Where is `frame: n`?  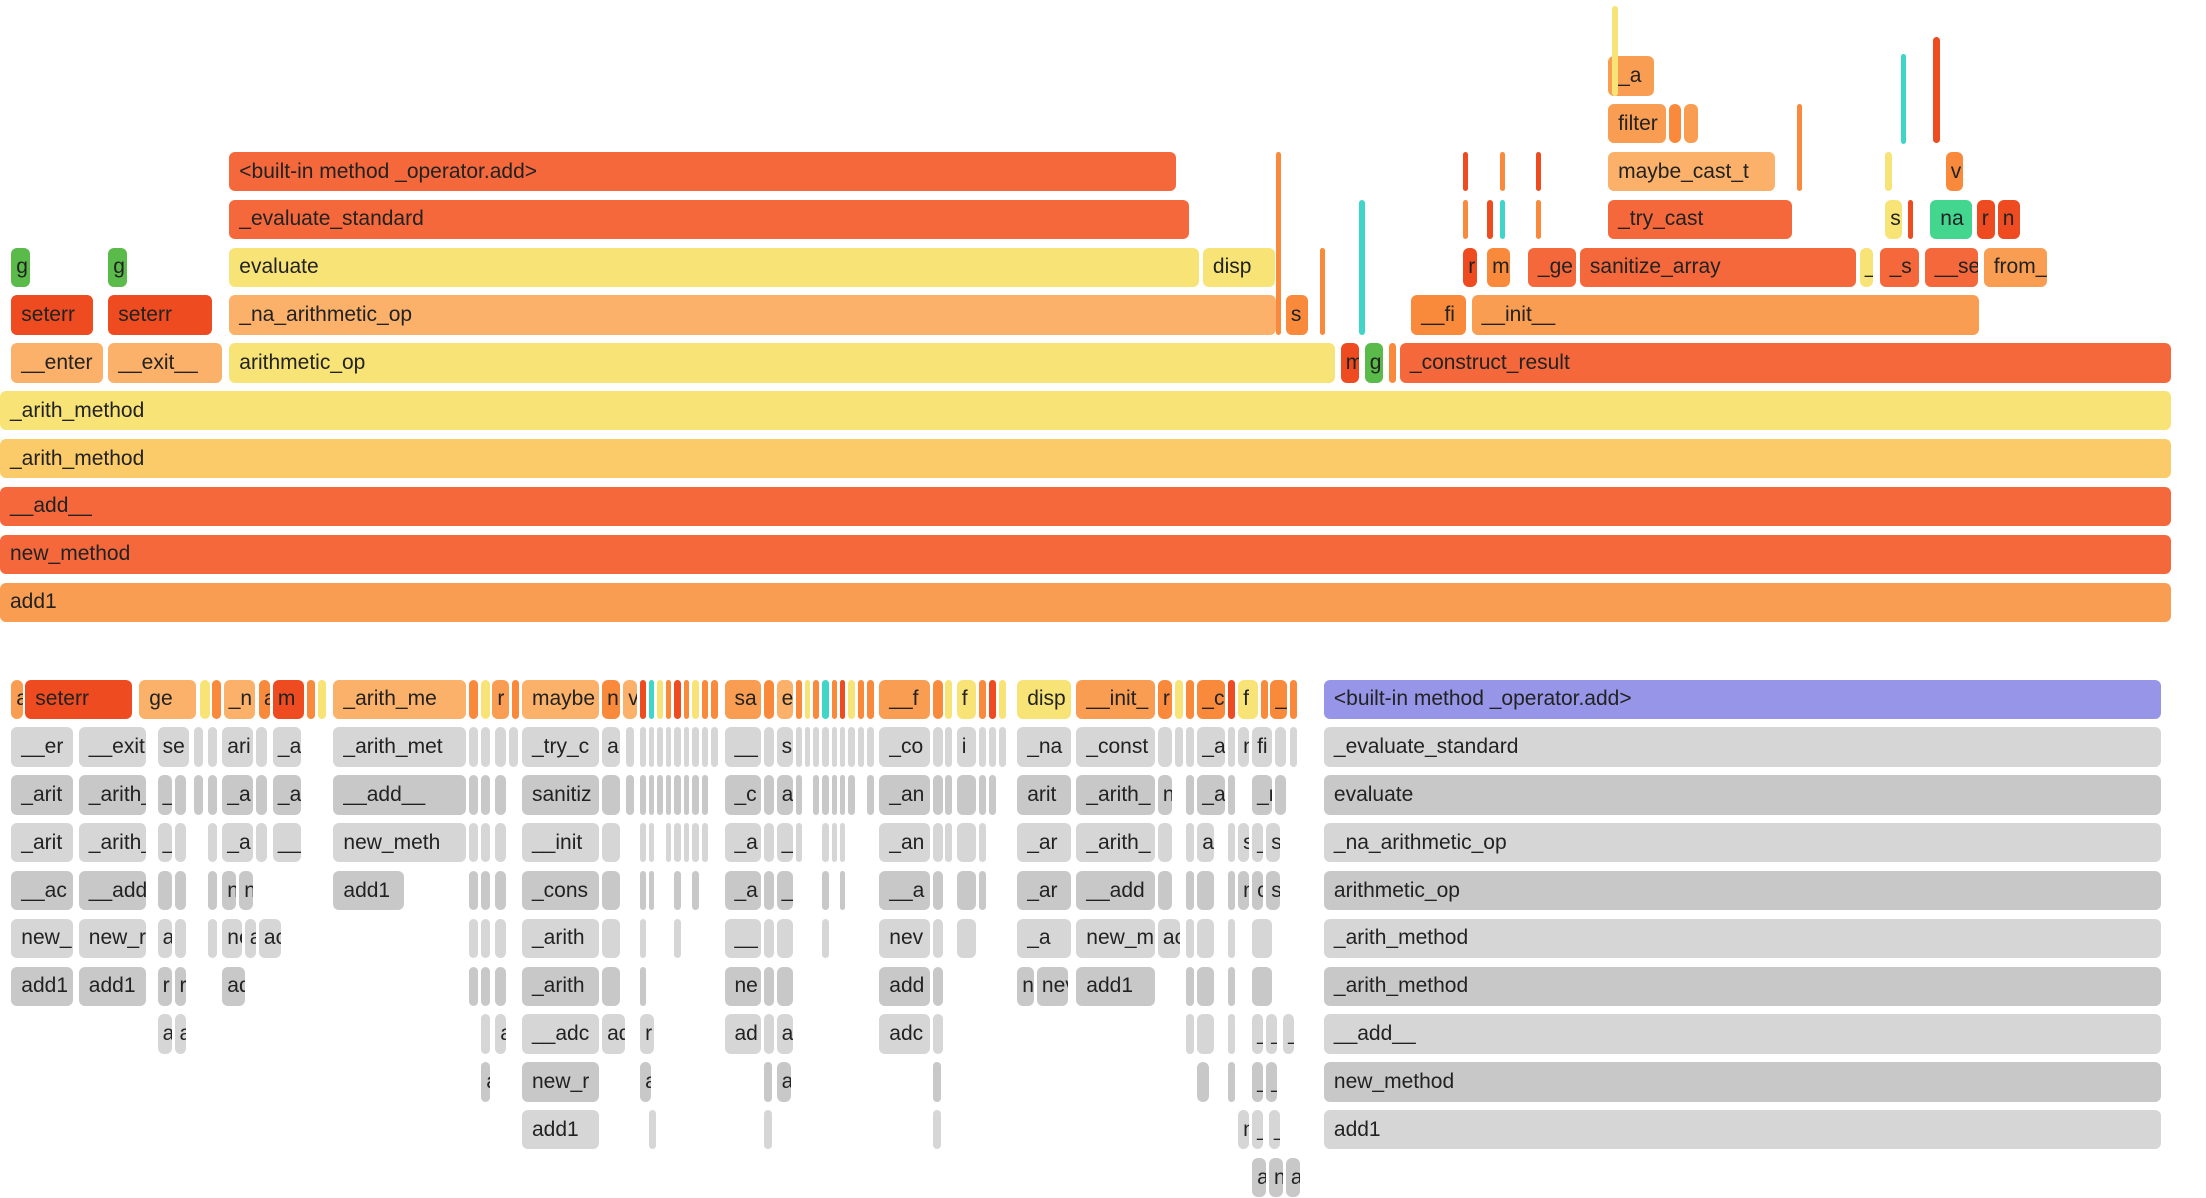
frame: n is located at coordinates (1244, 747).